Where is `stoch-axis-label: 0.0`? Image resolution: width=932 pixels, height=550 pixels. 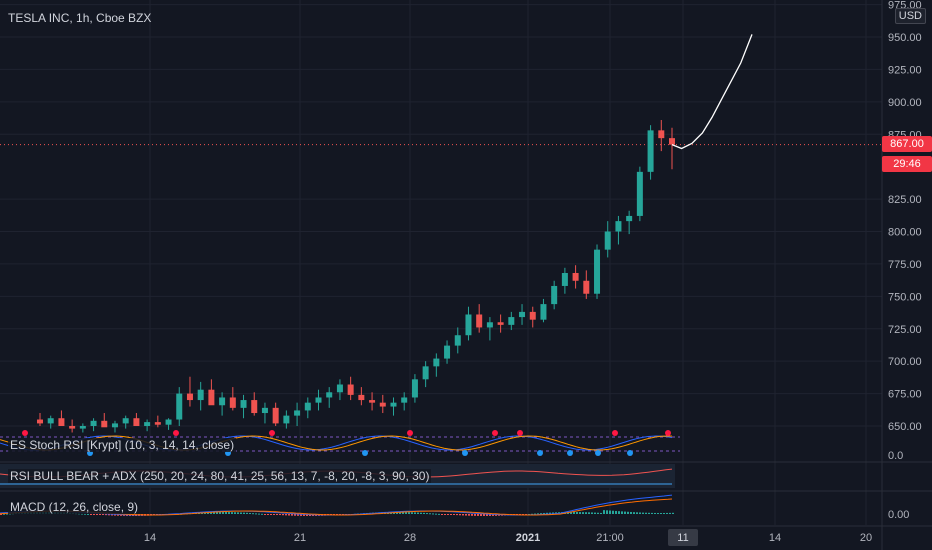 stoch-axis-label: 0.0 is located at coordinates (895, 456).